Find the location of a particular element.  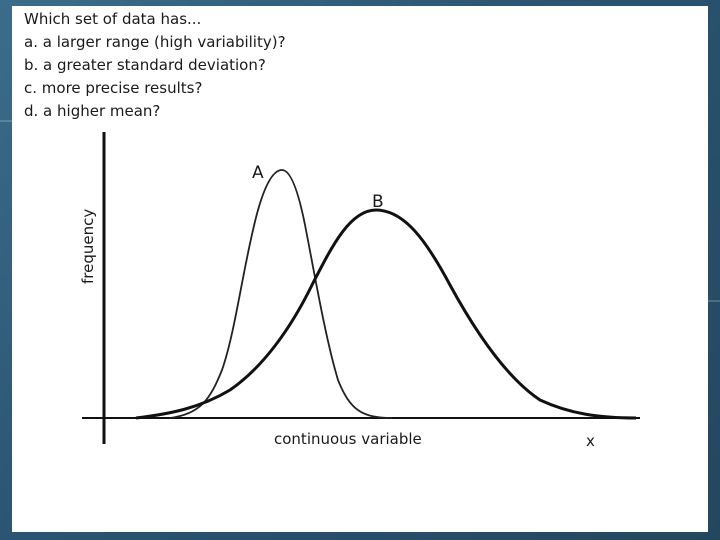

y-axis-label: frequency is located at coordinates (88, 246).